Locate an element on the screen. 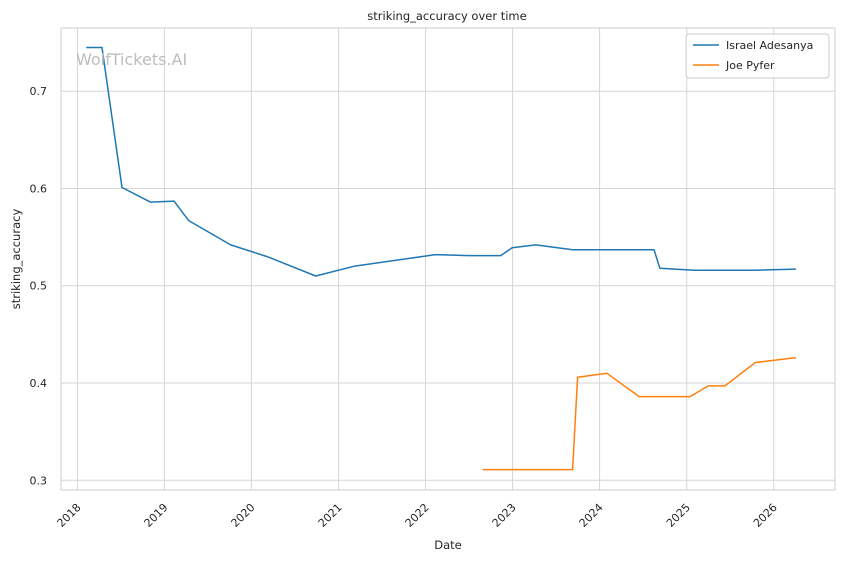 This screenshot has width=844, height=561. x-tick-label: 2022 is located at coordinates (417, 515).